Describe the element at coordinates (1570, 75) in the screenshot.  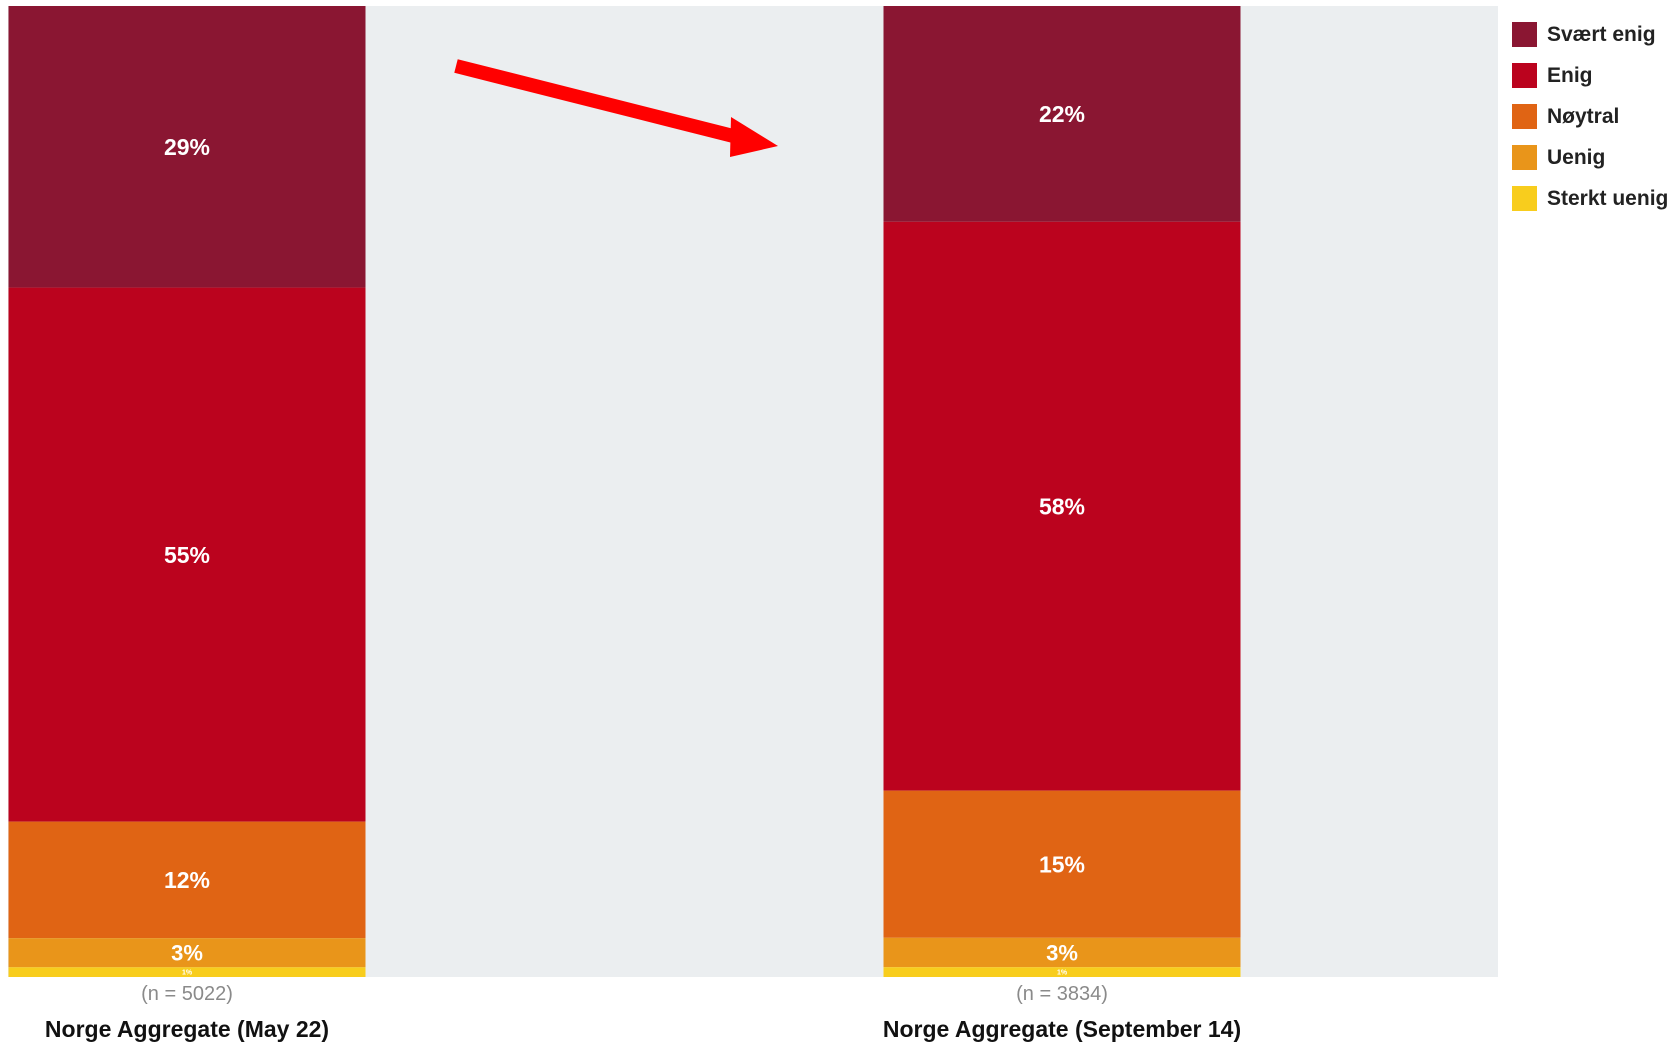
I see `legend-label: Enig` at that location.